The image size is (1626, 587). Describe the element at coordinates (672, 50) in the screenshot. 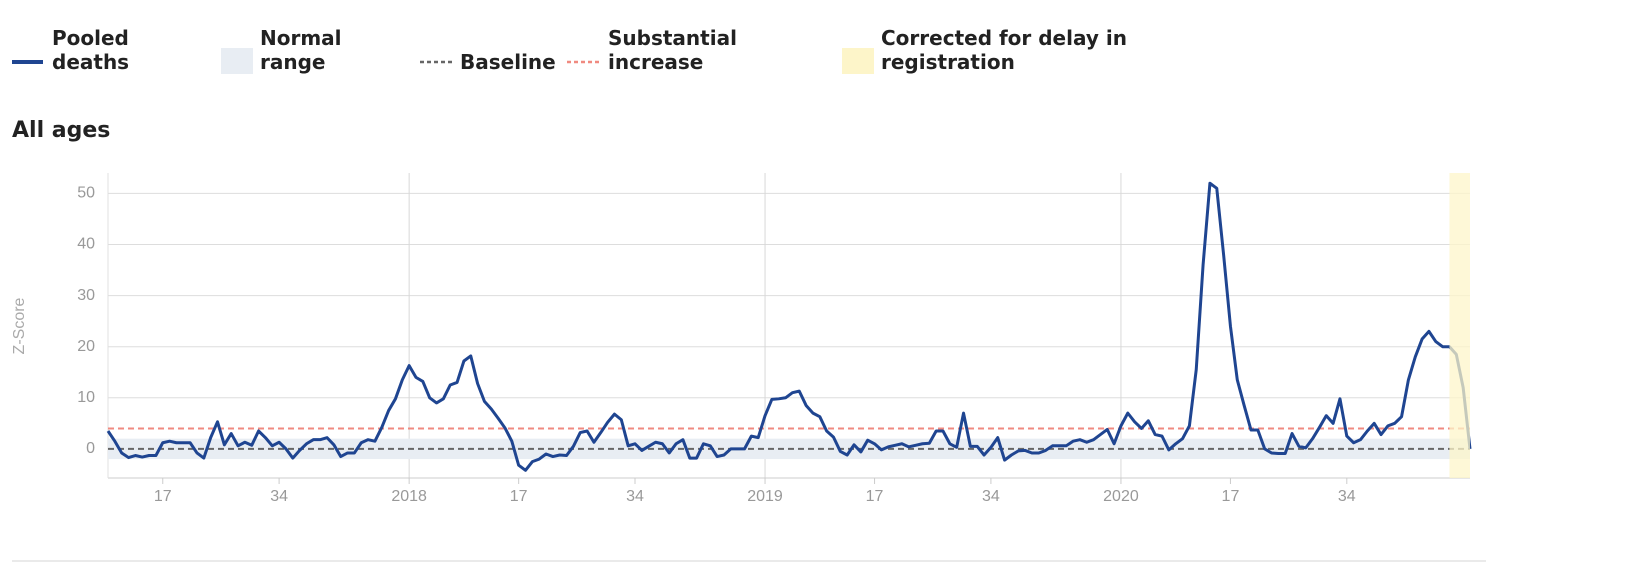

I see `legend-label: Substantial increase` at that location.